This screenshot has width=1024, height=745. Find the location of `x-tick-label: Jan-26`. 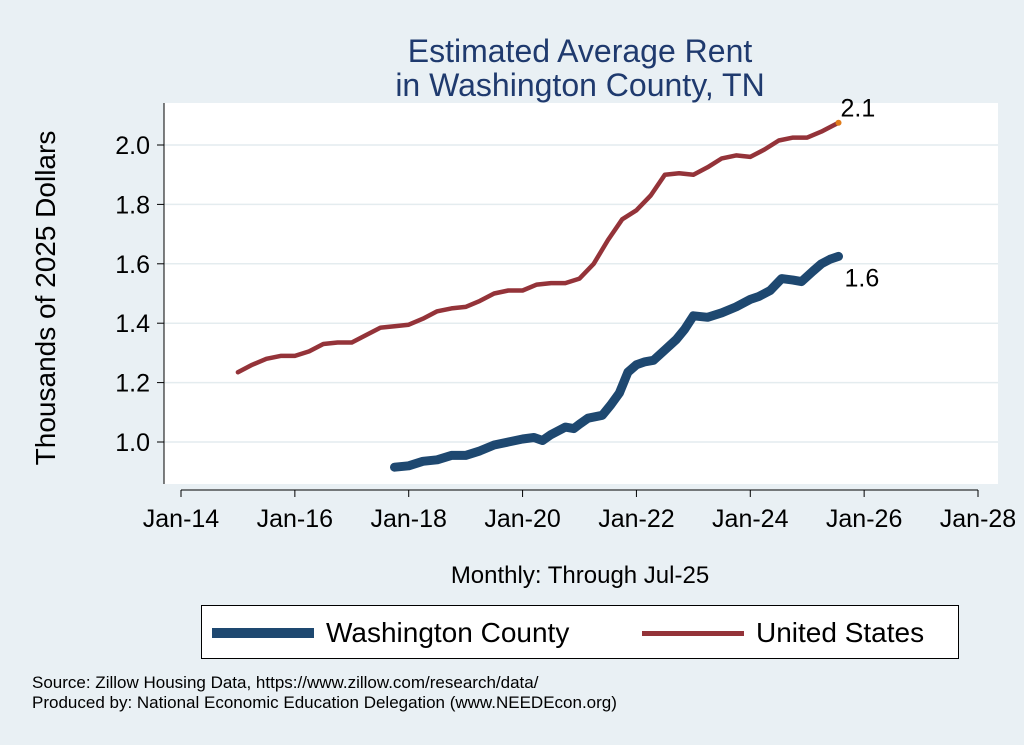

x-tick-label: Jan-26 is located at coordinates (864, 519).